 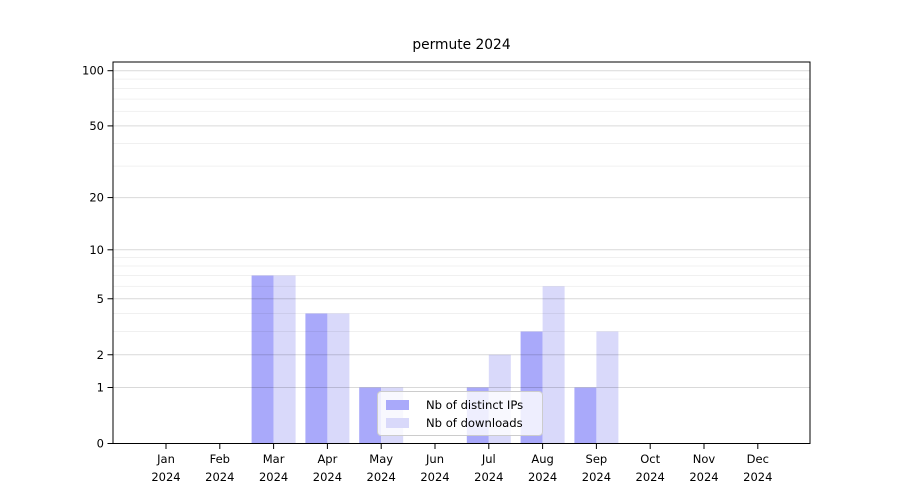 I want to click on x-tick-label-month-sep: Sep, so click(x=597, y=459).